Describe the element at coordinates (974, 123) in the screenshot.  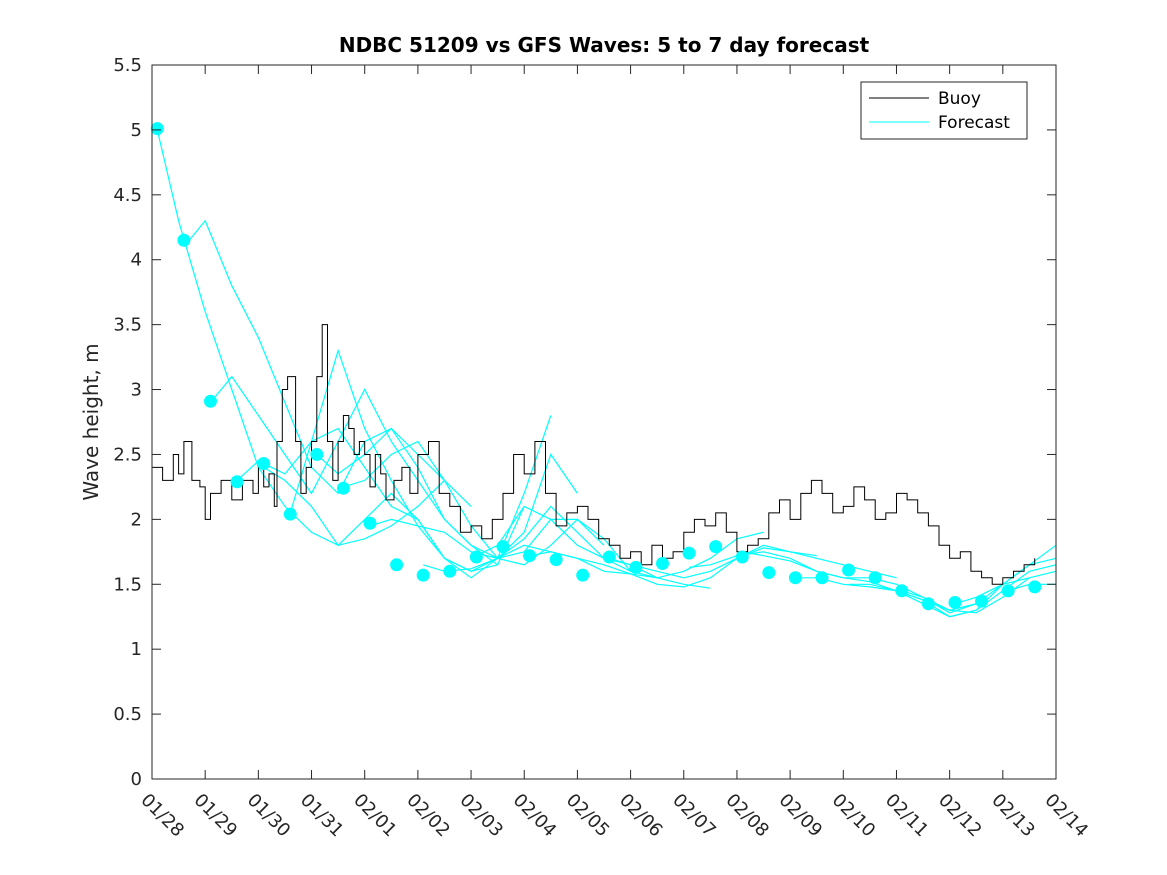
I see `legend-label-forecast: Forecast` at that location.